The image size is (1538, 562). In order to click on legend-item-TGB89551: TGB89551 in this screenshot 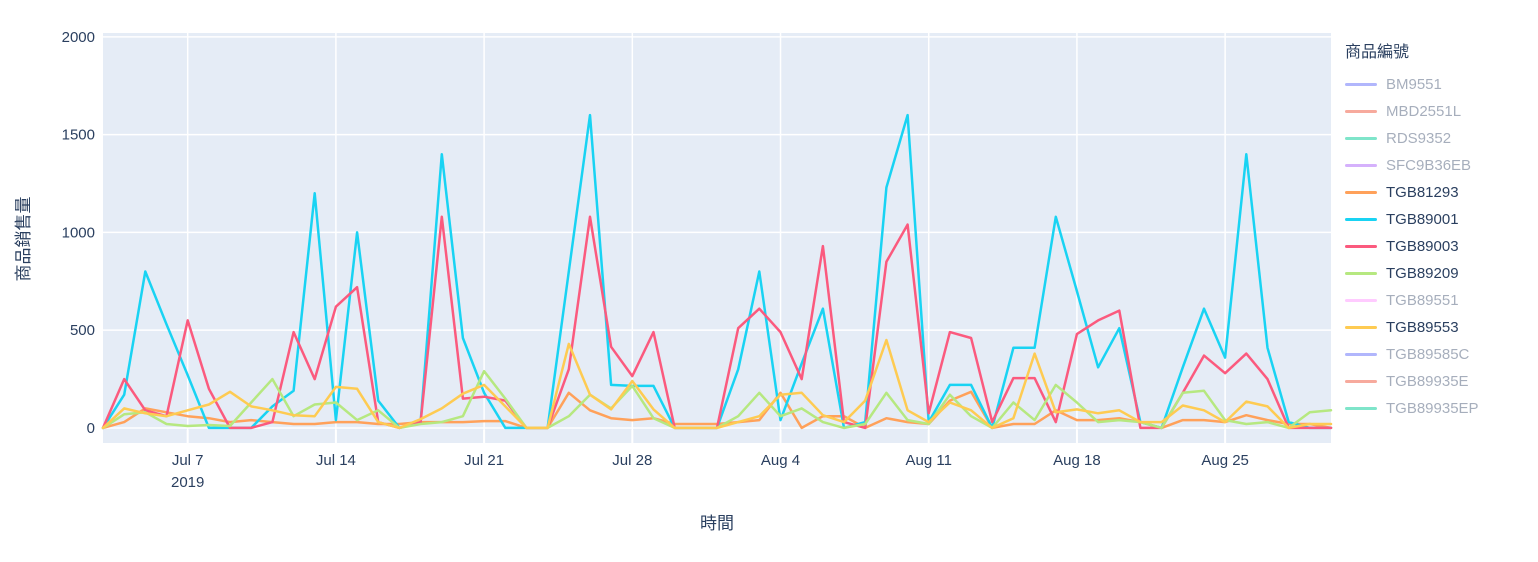, I will do `click(1440, 300)`.